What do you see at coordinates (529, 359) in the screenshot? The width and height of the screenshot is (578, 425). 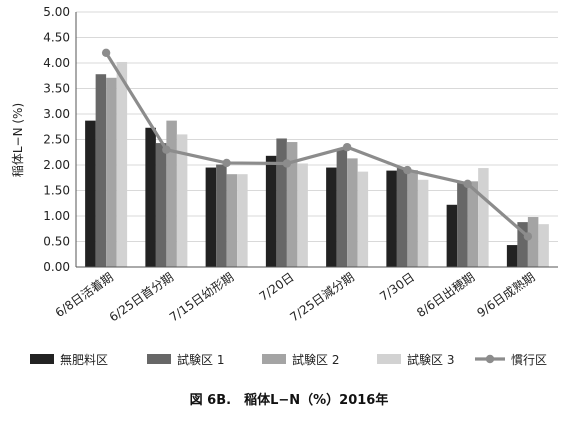 I see `legend-label: 慣行区` at bounding box center [529, 359].